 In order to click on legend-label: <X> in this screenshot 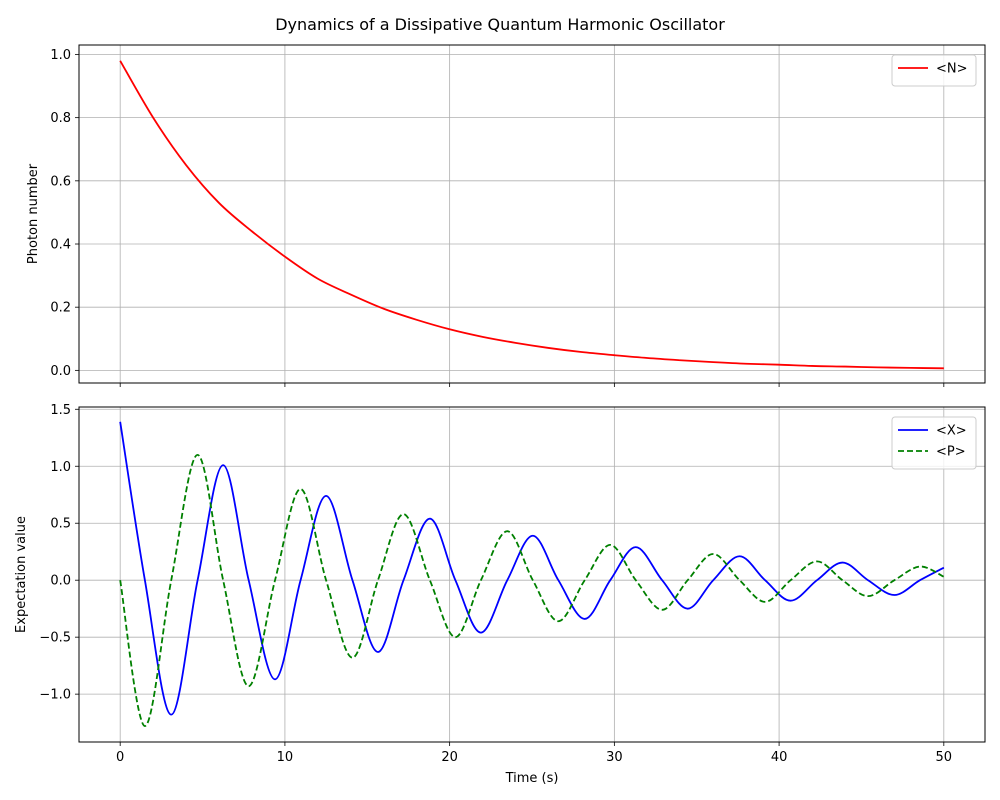, I will do `click(951, 431)`.